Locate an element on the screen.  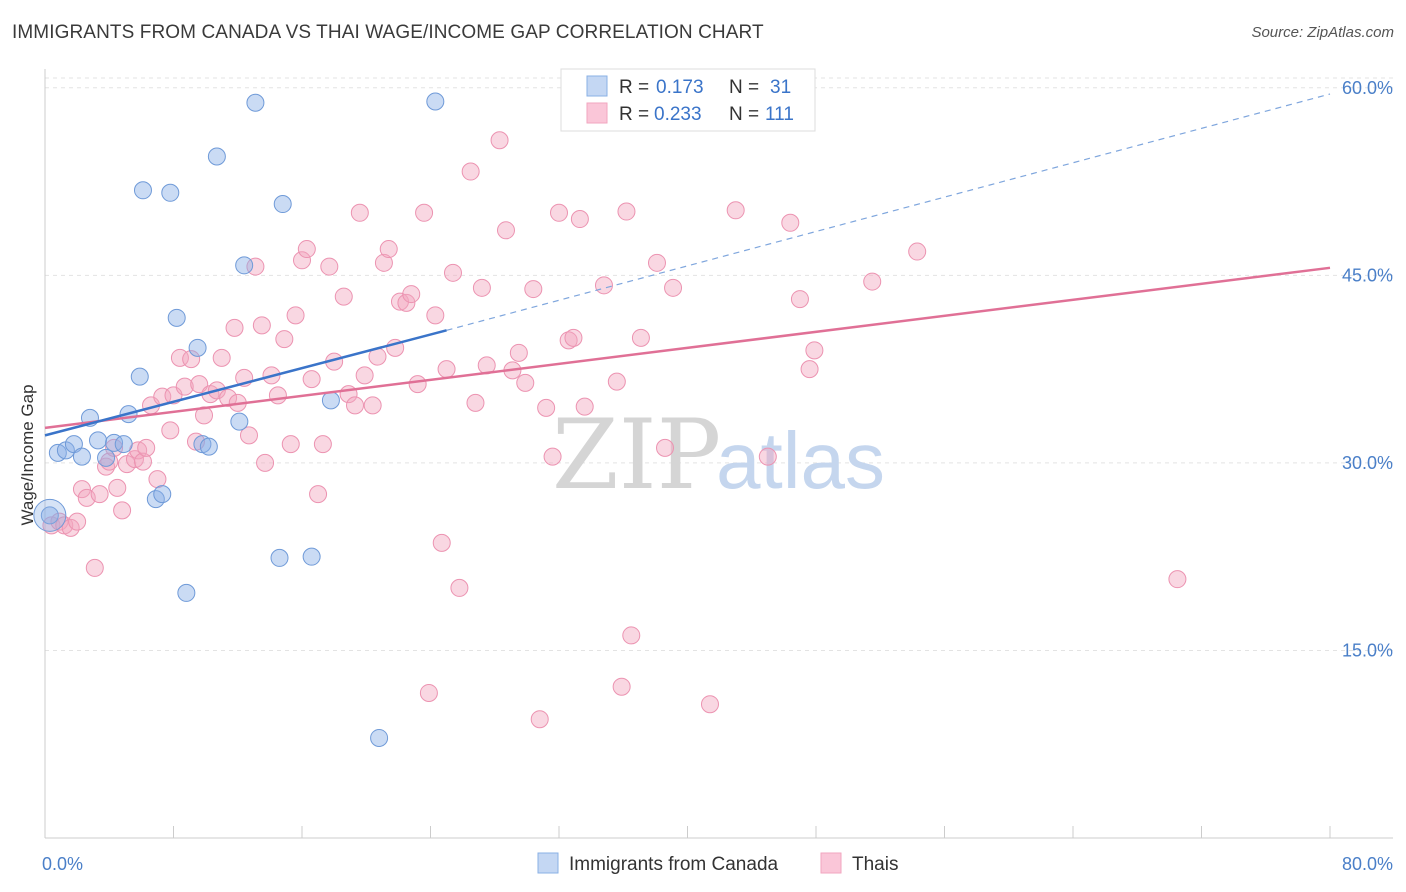
x-tick-label-min: 0.0% is located at coordinates (62, 864).